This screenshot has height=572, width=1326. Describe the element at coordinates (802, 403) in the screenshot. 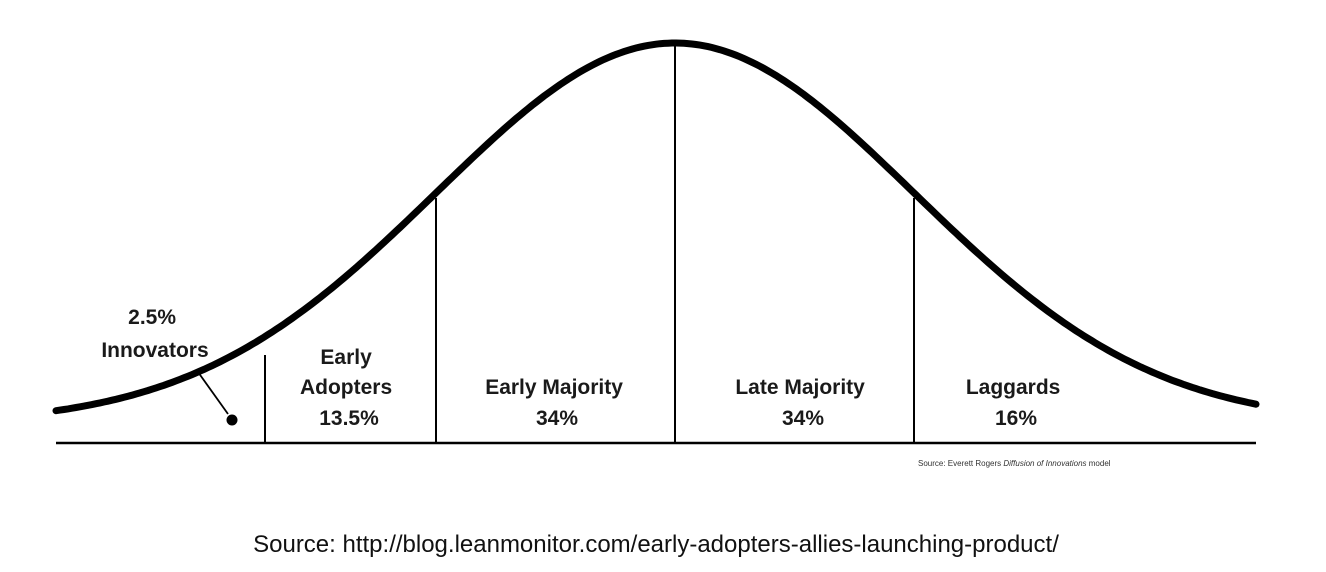

I see `late-majority-label: Late Majority 34%` at that location.